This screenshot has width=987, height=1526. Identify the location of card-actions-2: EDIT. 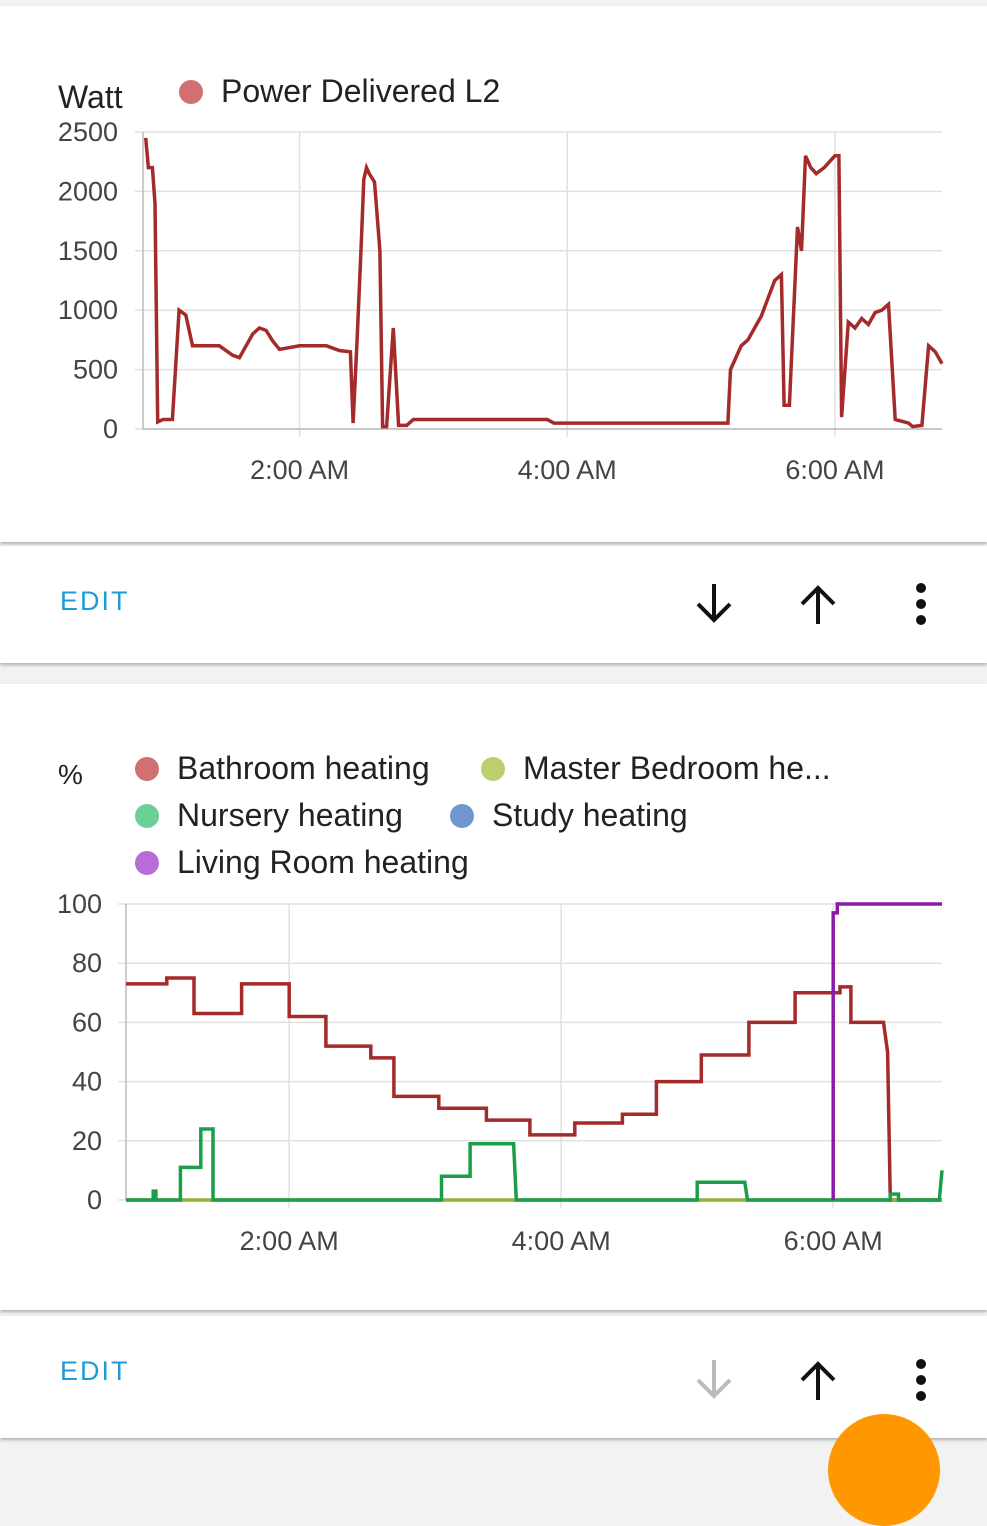
(493, 1377).